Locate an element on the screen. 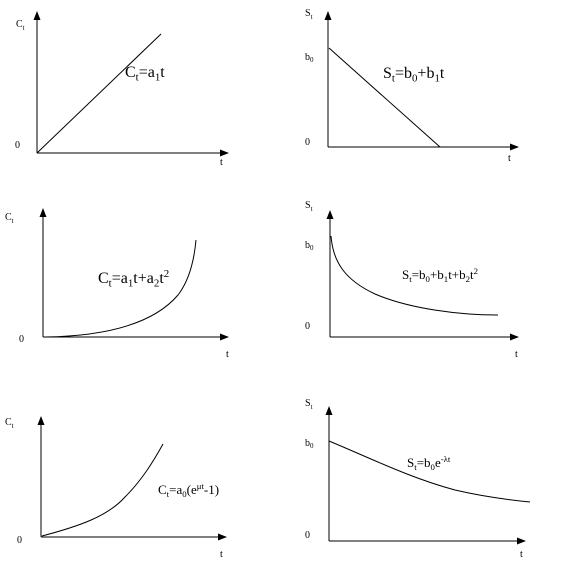  panel-exponential-cost: Ct t 0 Ct=a0(eμt-1) is located at coordinates (116, 488).